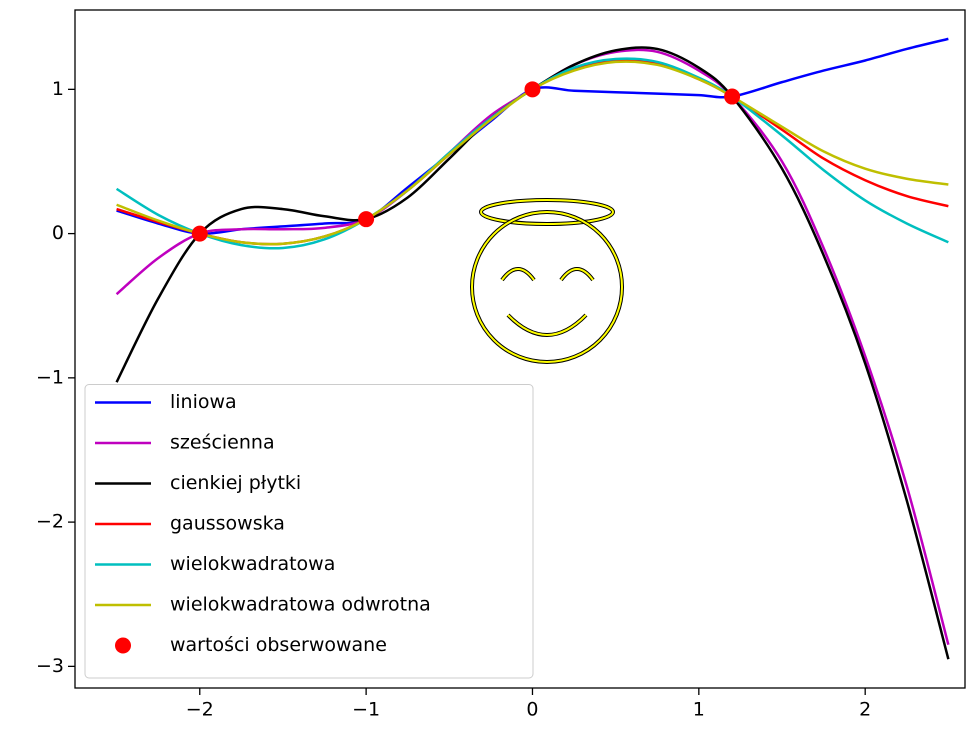 The height and width of the screenshot is (730, 977). I want to click on x-tick-label: −2, so click(200, 710).